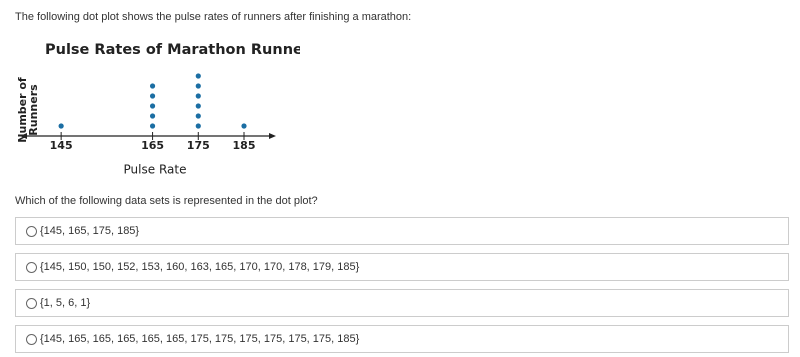 Image resolution: width=800 pixels, height=357 pixels. Describe the element at coordinates (61, 145) in the screenshot. I see `x-tick-label: 145` at that location.